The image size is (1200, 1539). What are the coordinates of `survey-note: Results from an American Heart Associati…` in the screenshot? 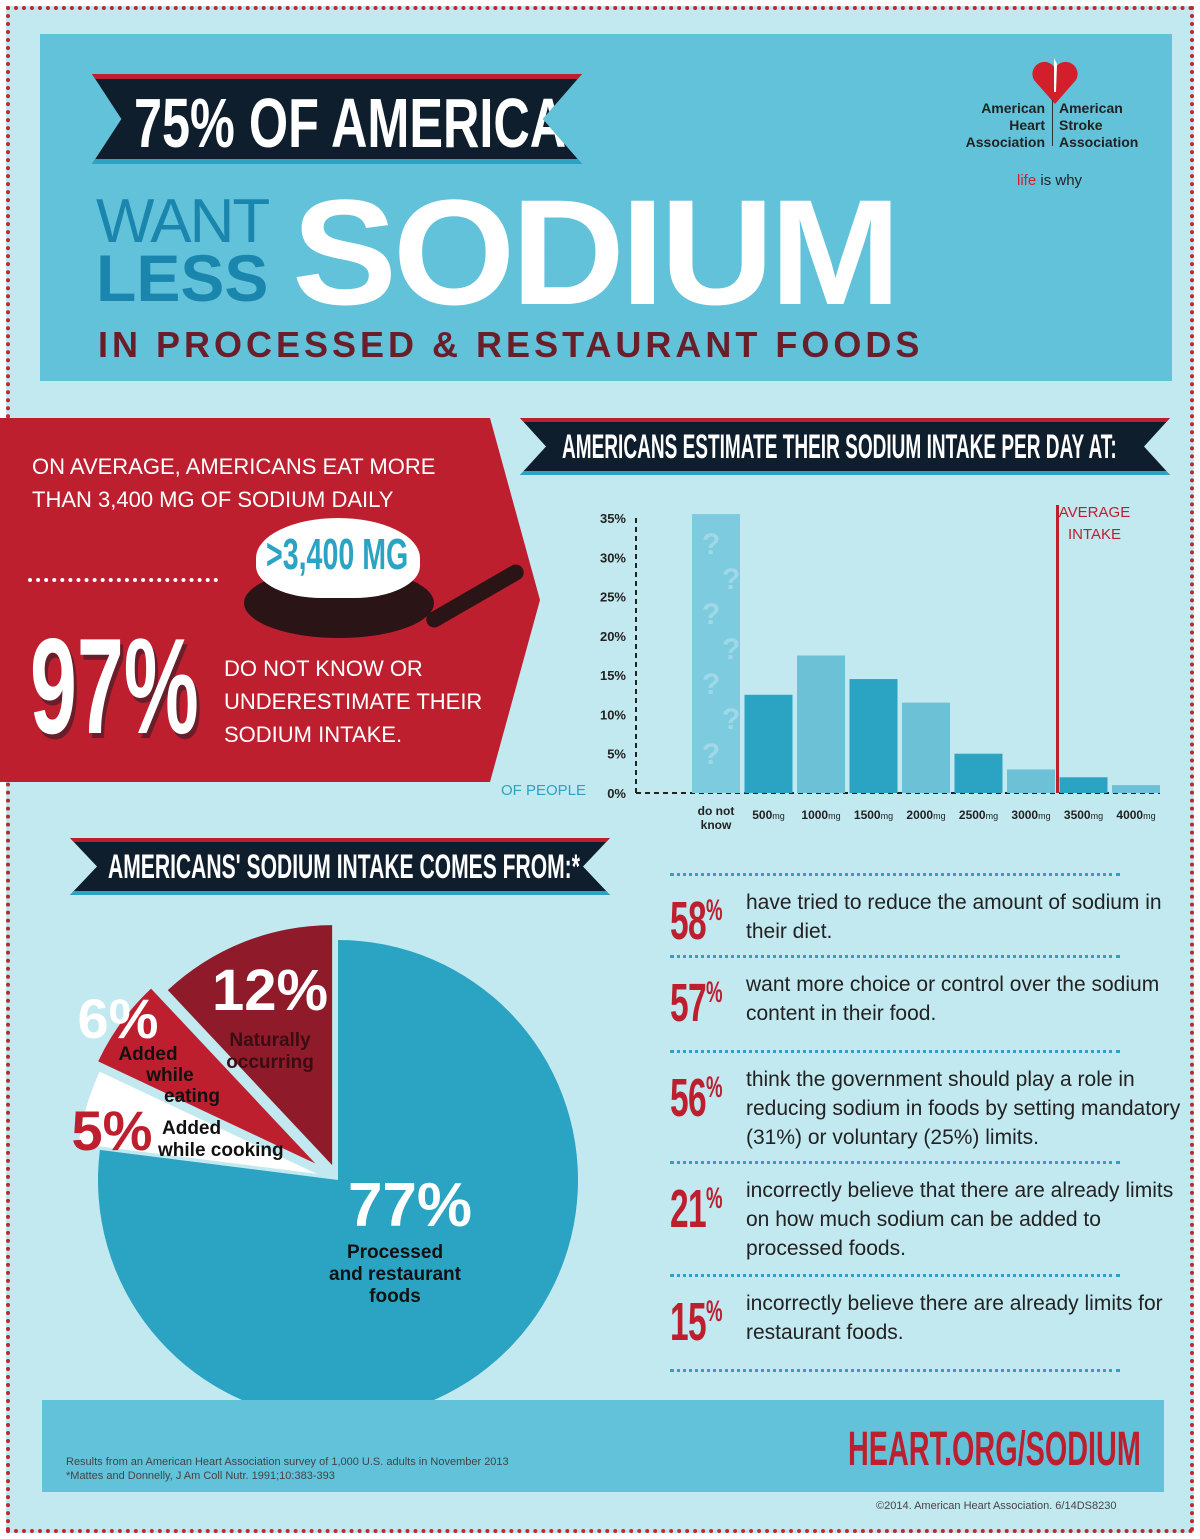 It's located at (287, 1462).